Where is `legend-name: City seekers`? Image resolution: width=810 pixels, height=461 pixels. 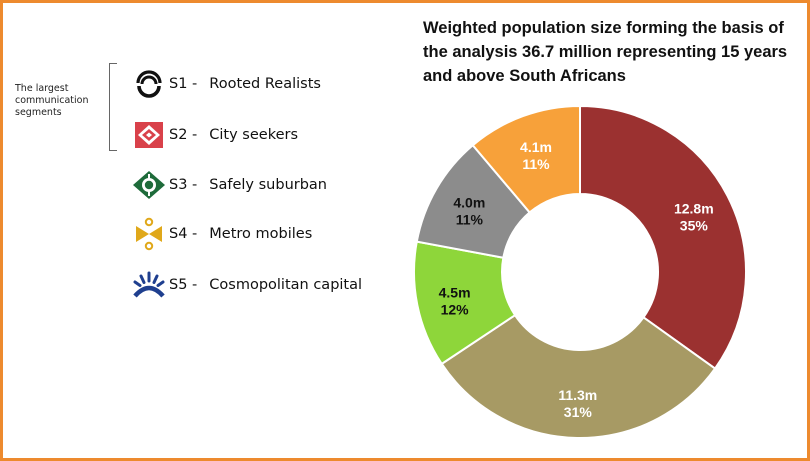 legend-name: City seekers is located at coordinates (254, 135).